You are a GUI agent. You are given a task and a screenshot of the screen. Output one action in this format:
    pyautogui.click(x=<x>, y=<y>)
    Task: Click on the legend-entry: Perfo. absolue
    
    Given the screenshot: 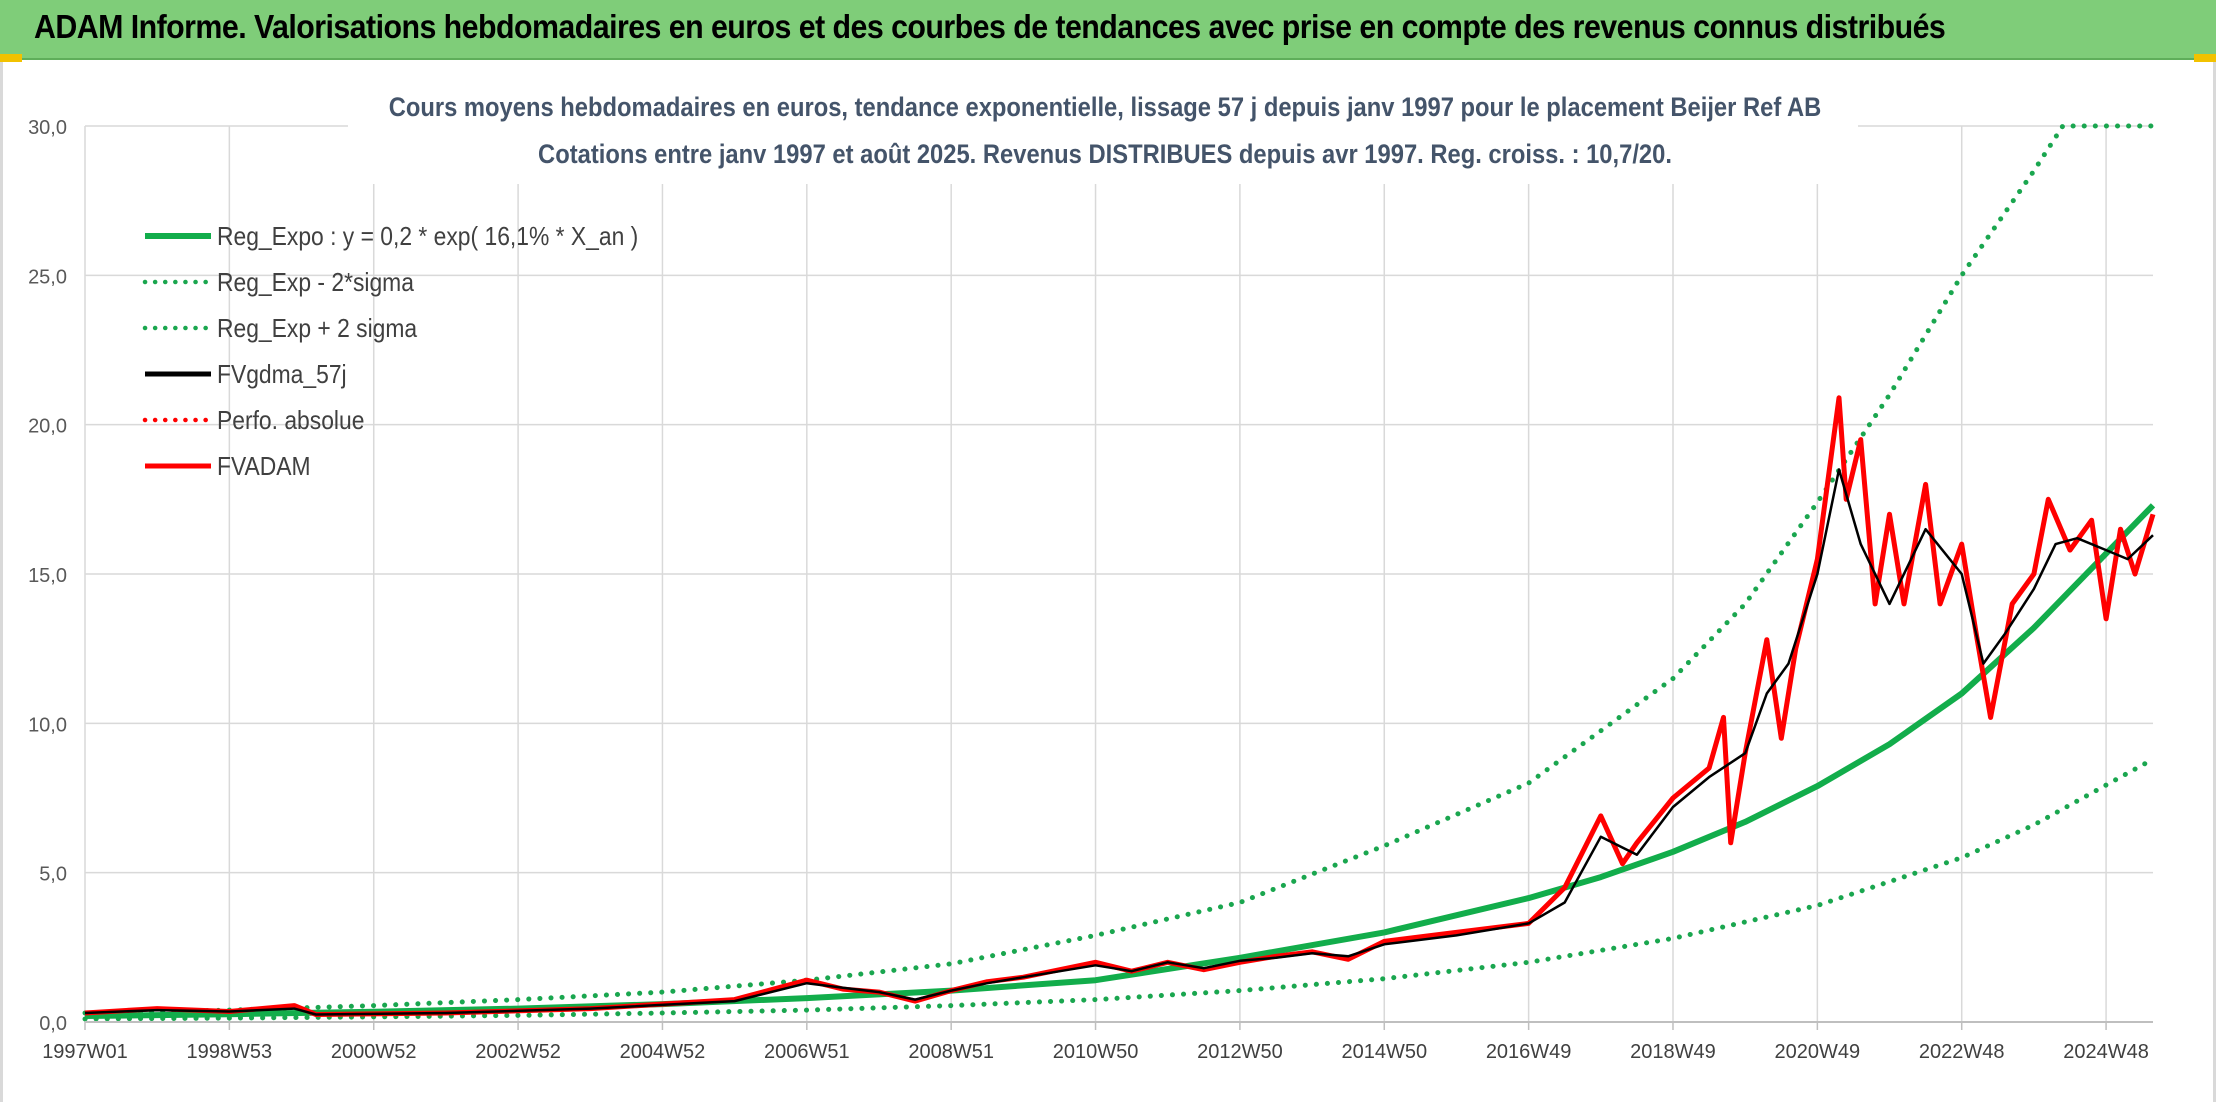 What is the action you would take?
    pyautogui.click(x=290, y=421)
    